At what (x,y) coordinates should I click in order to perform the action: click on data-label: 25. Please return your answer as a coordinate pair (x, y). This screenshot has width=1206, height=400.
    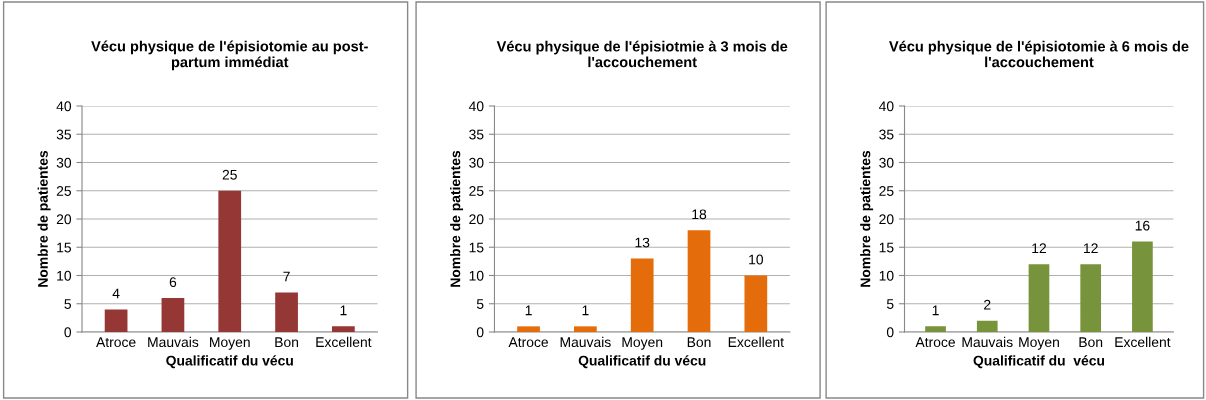
    Looking at the image, I should click on (229, 174).